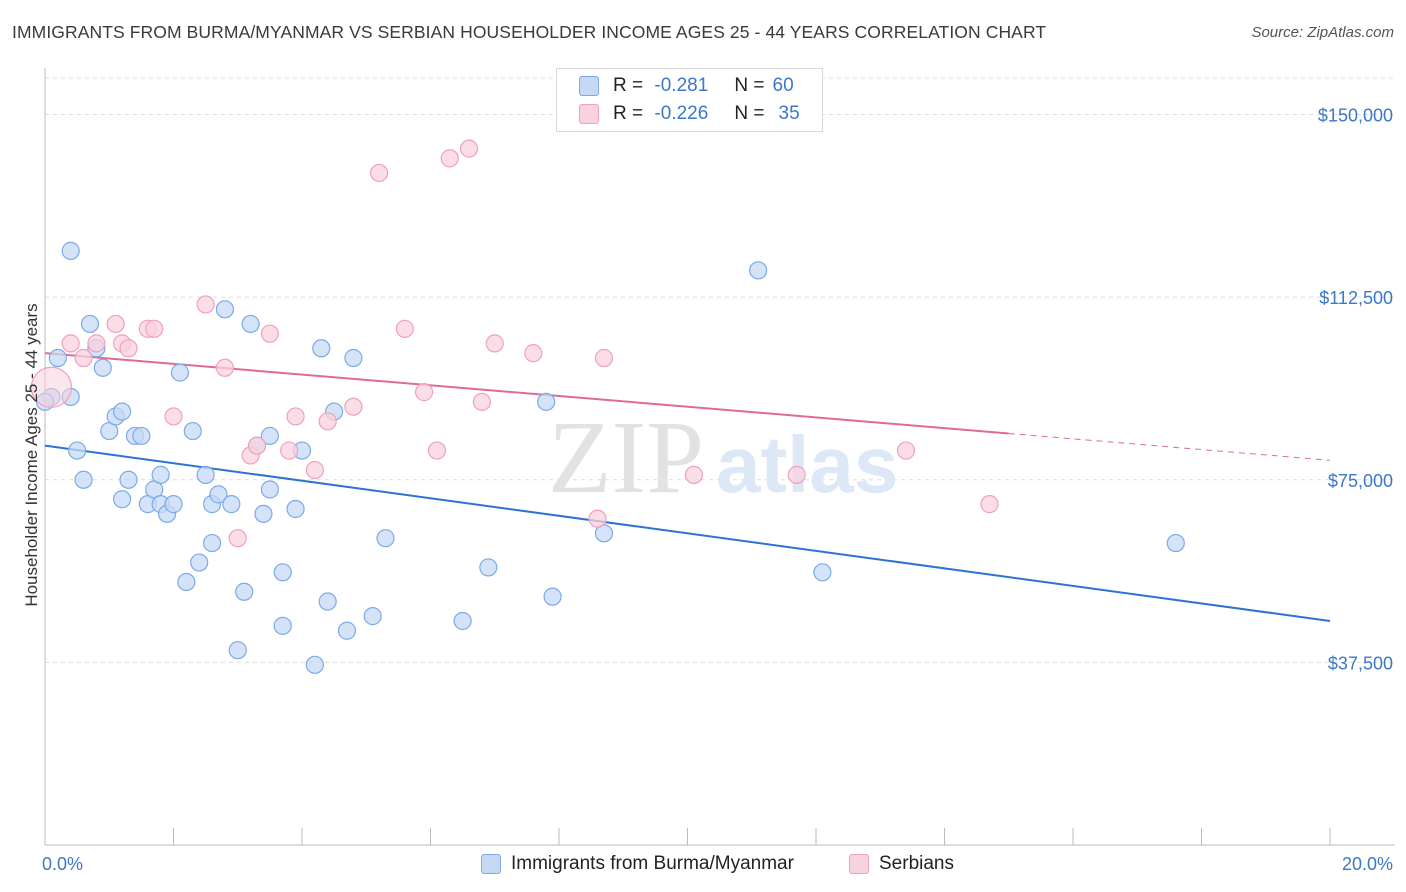  What do you see at coordinates (789, 113) in the screenshot?
I see `legend-n-value: 35` at bounding box center [789, 113].